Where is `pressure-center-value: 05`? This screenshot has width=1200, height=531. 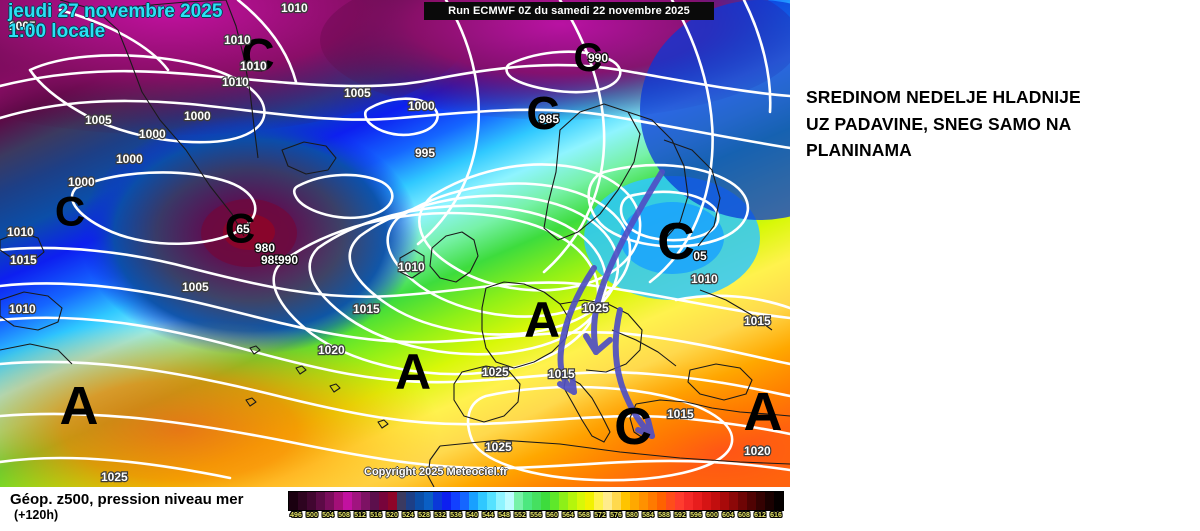 pressure-center-value: 05 is located at coordinates (700, 256).